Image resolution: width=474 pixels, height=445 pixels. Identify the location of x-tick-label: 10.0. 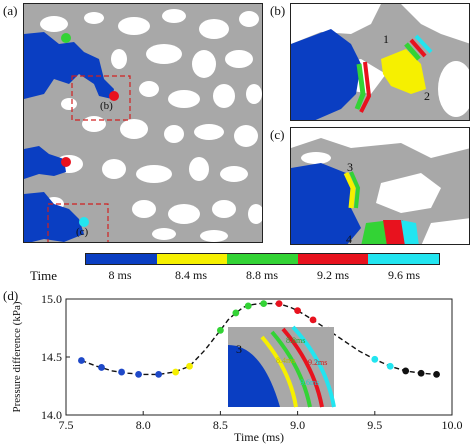
(452, 425).